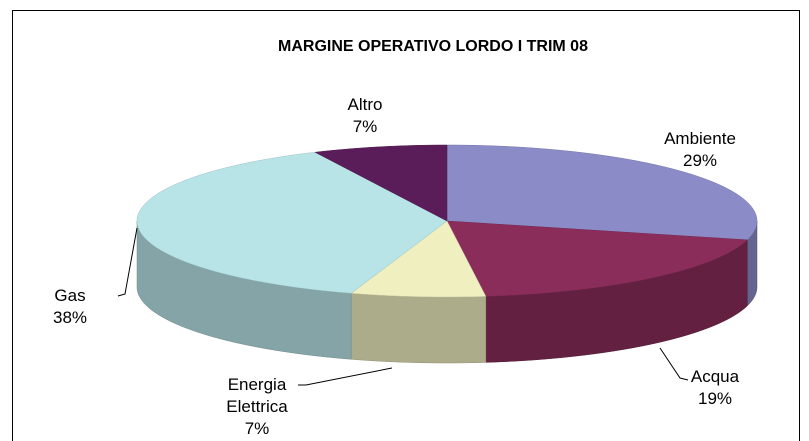 This screenshot has height=441, width=809. I want to click on slice-name: Ambiente, so click(700, 138).